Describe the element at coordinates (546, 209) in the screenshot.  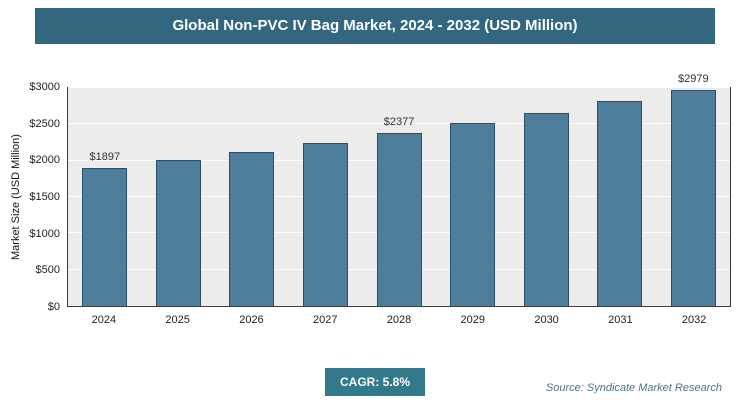
I see `bar-2030` at that location.